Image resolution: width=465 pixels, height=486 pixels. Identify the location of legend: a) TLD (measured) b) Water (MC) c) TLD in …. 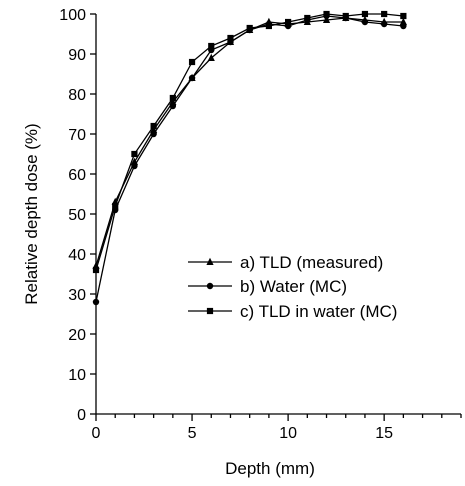
(292, 287).